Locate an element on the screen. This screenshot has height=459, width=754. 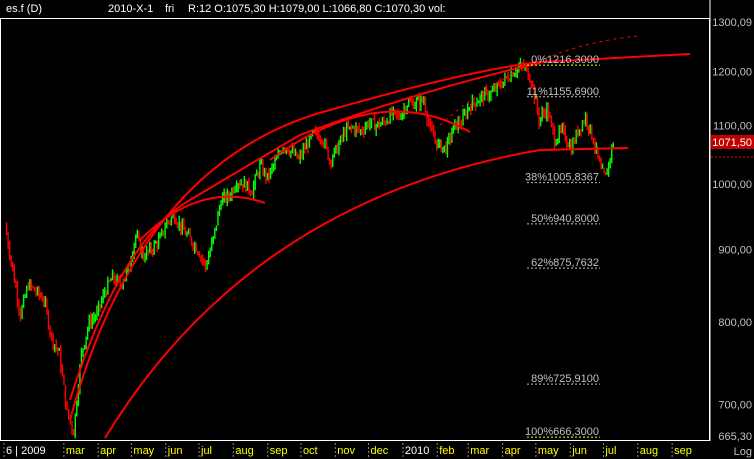
fib-label: 89%725,9100 is located at coordinates (565, 379).